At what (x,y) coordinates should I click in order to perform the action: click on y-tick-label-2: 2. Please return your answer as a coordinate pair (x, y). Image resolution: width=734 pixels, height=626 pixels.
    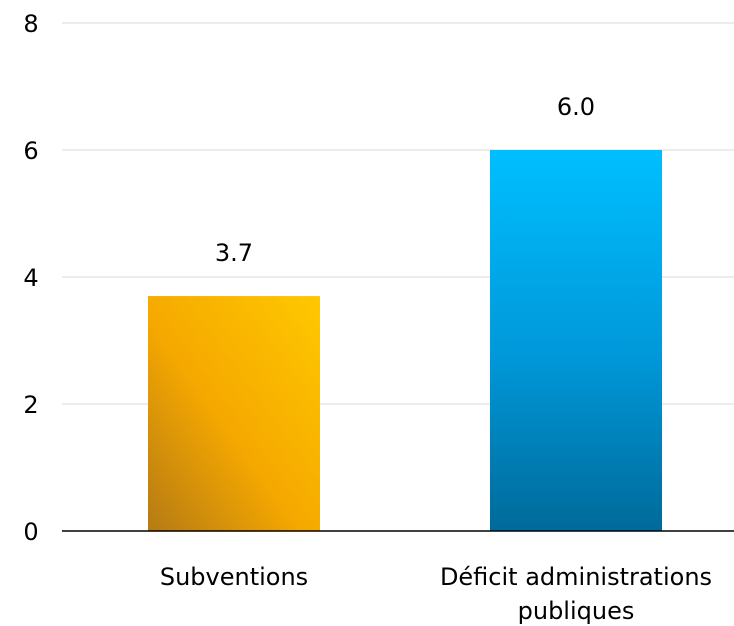
    Looking at the image, I should click on (30, 405).